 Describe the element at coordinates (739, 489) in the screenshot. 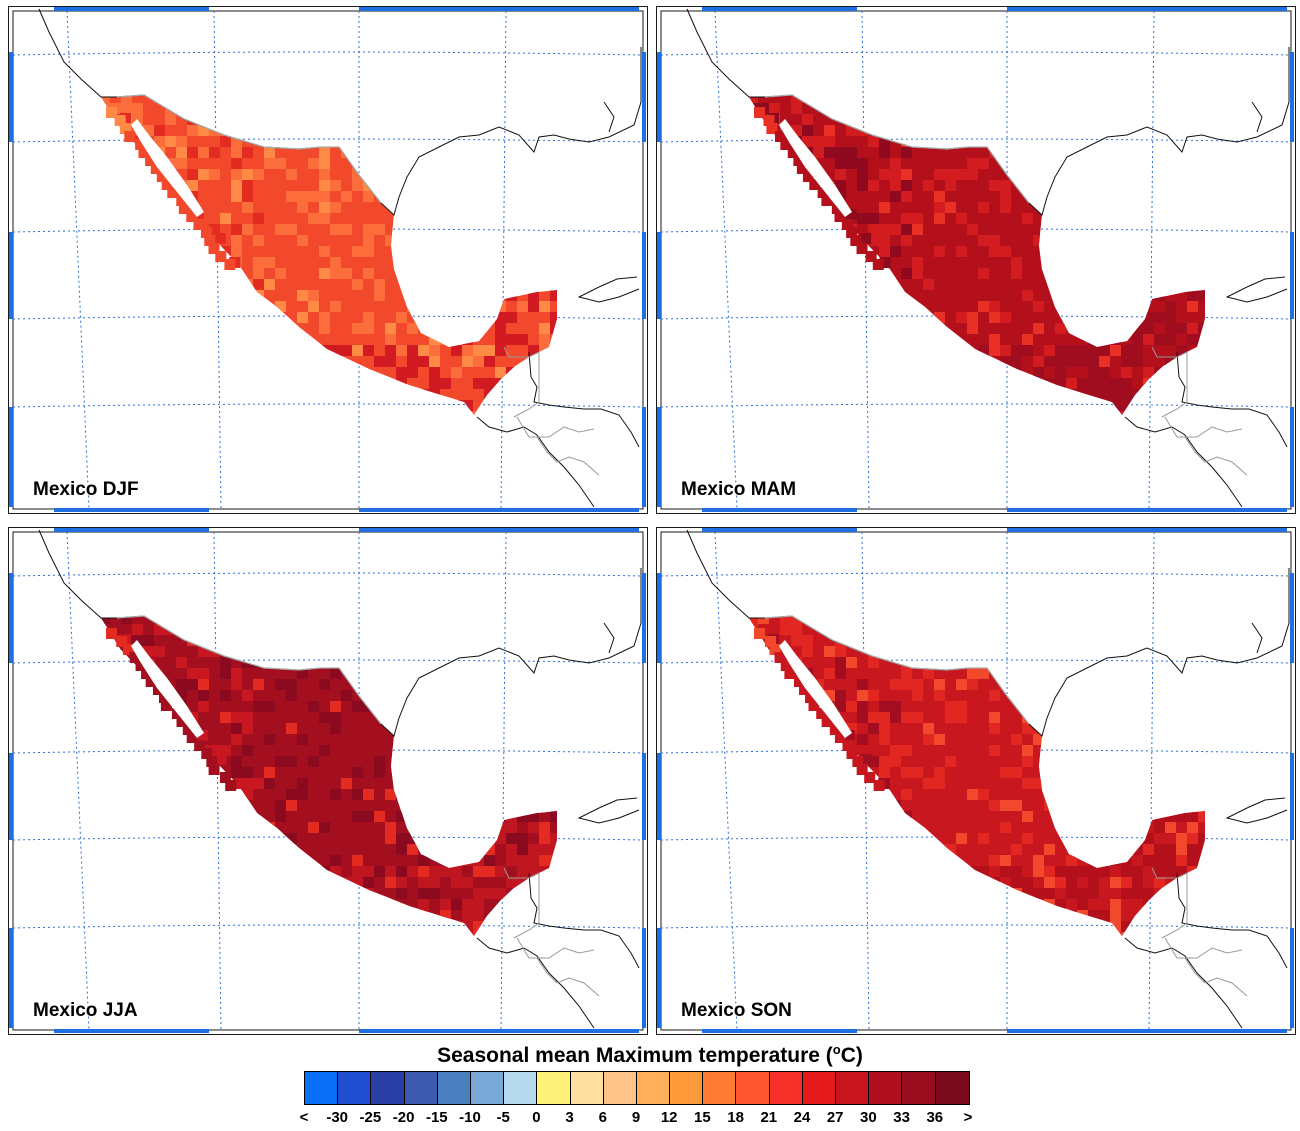

I see `panel-label: Mexico MAM` at that location.